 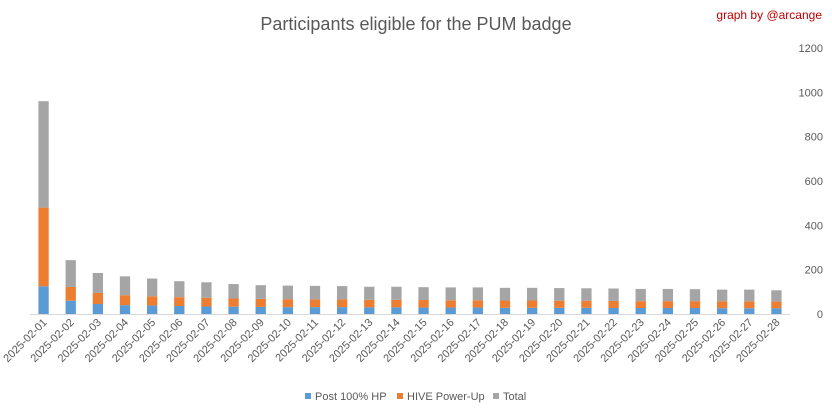 What do you see at coordinates (814, 182) in the screenshot?
I see `y-tick-label-600: 600` at bounding box center [814, 182].